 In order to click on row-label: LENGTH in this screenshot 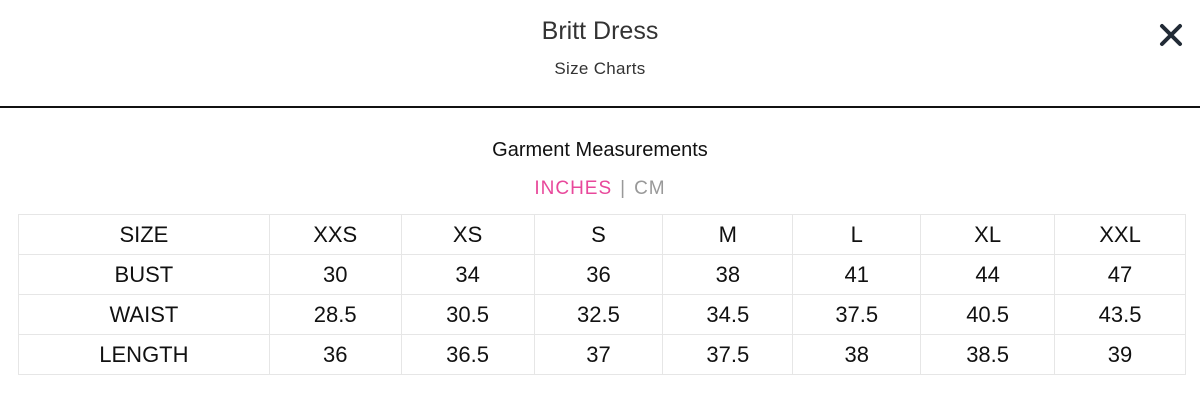, I will do `click(144, 354)`.